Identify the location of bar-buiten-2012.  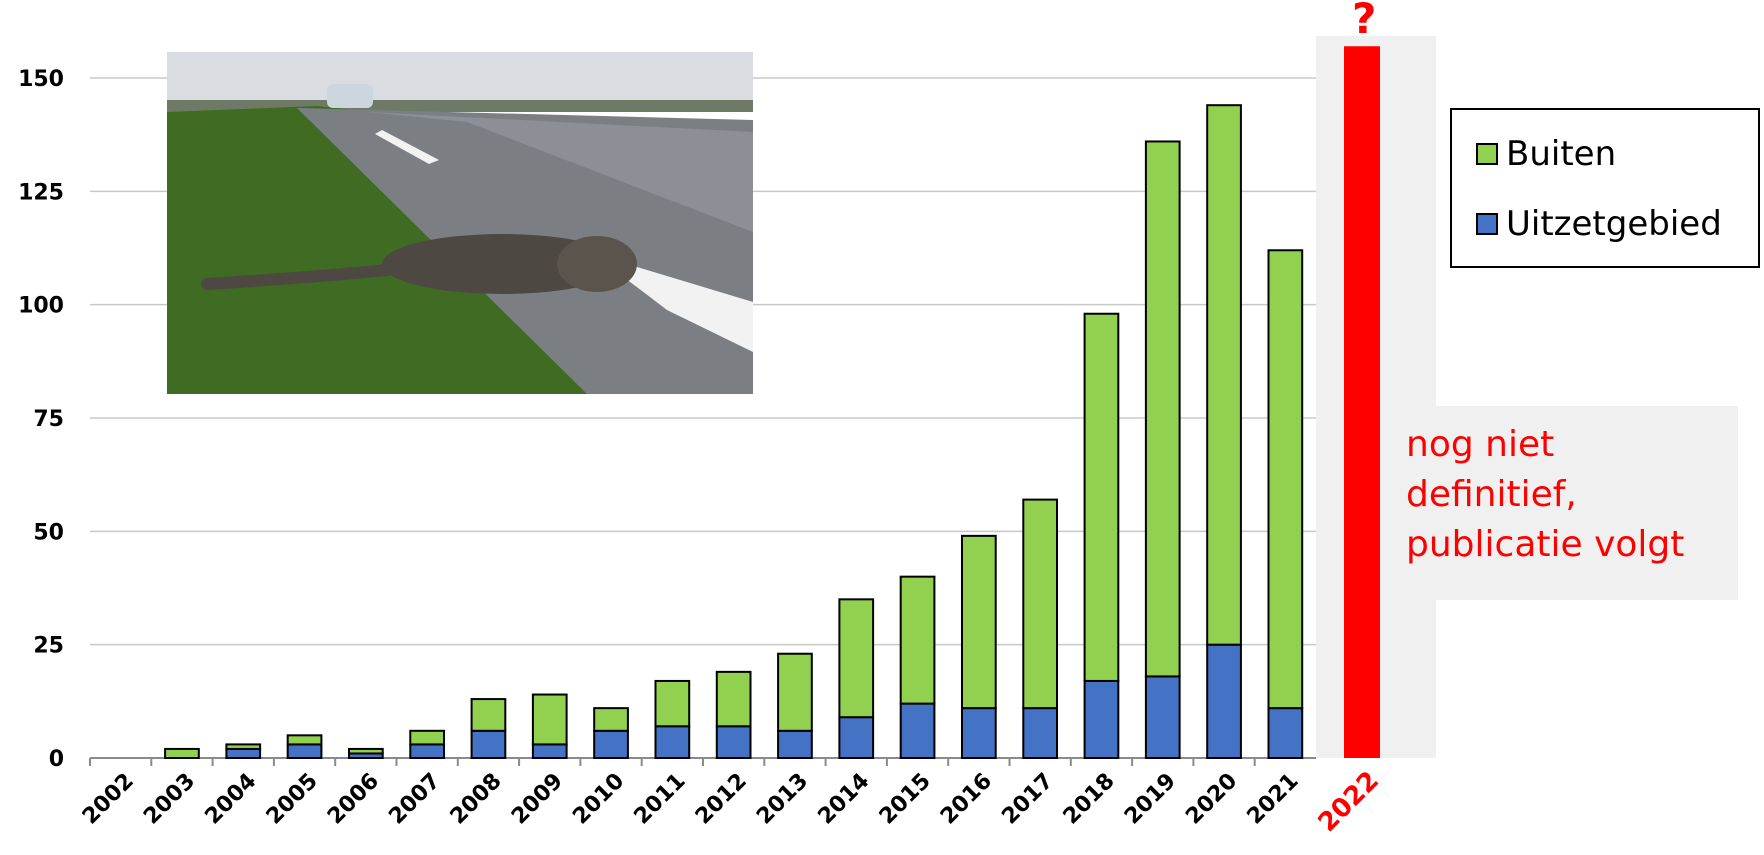
(733, 699).